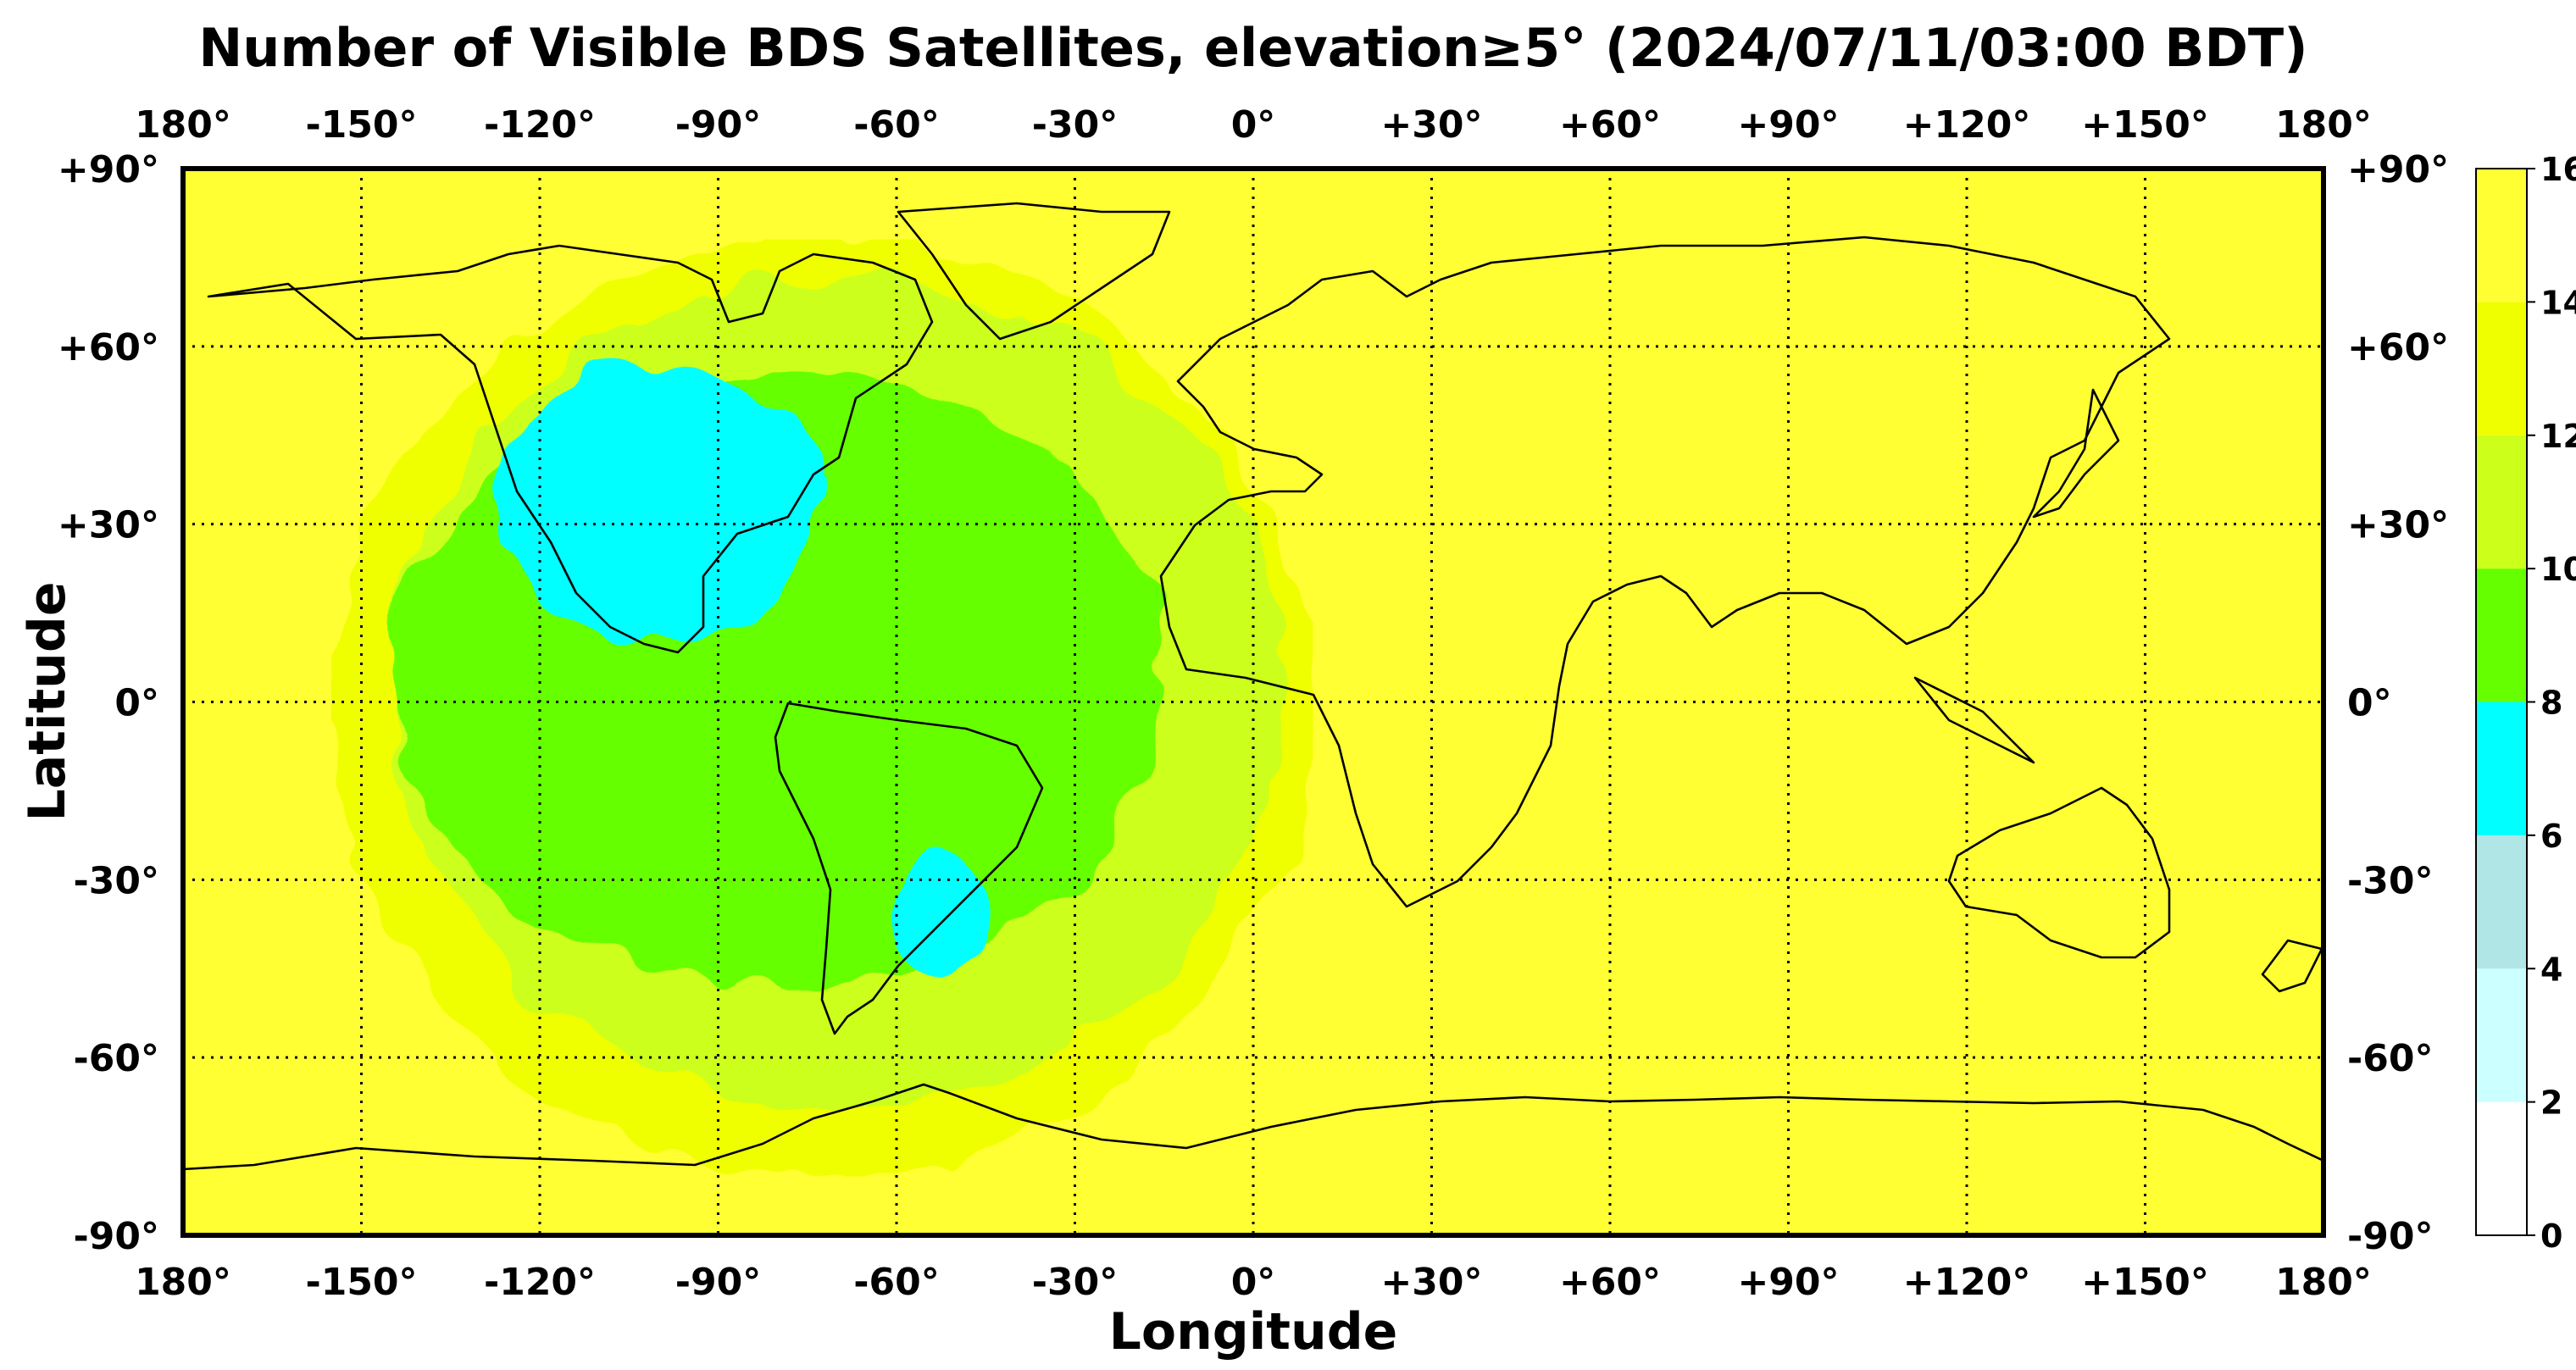  Describe the element at coordinates (2558, 436) in the screenshot. I see `colorbar-tick-label: 12` at that location.